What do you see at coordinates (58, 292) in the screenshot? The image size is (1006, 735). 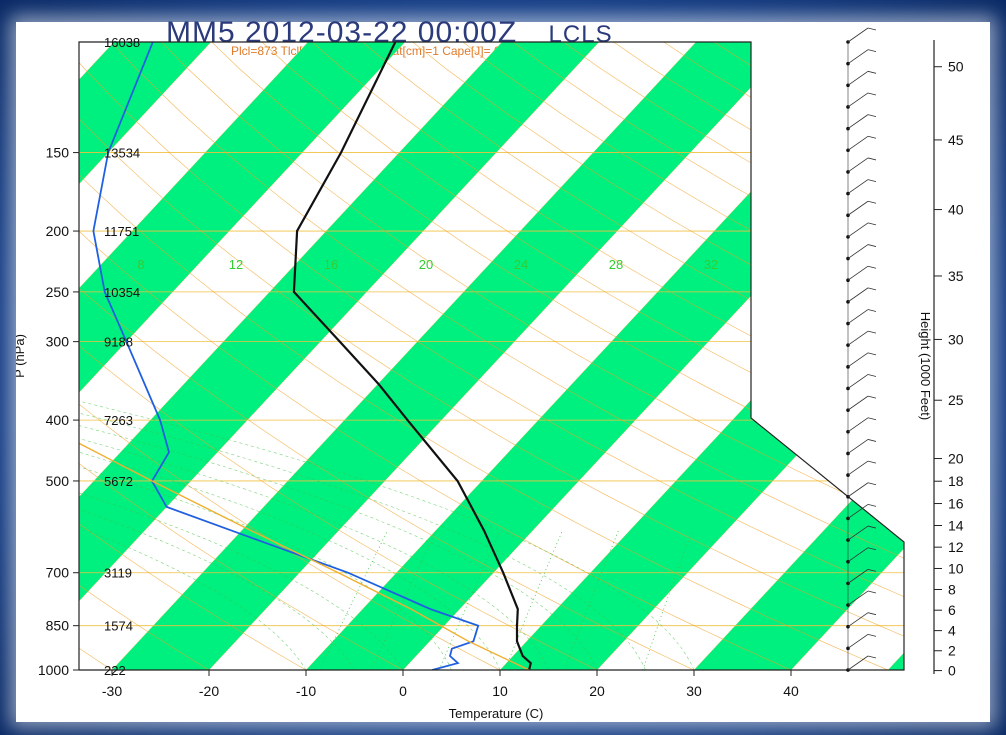 I see `y-tick-label: 250` at bounding box center [58, 292].